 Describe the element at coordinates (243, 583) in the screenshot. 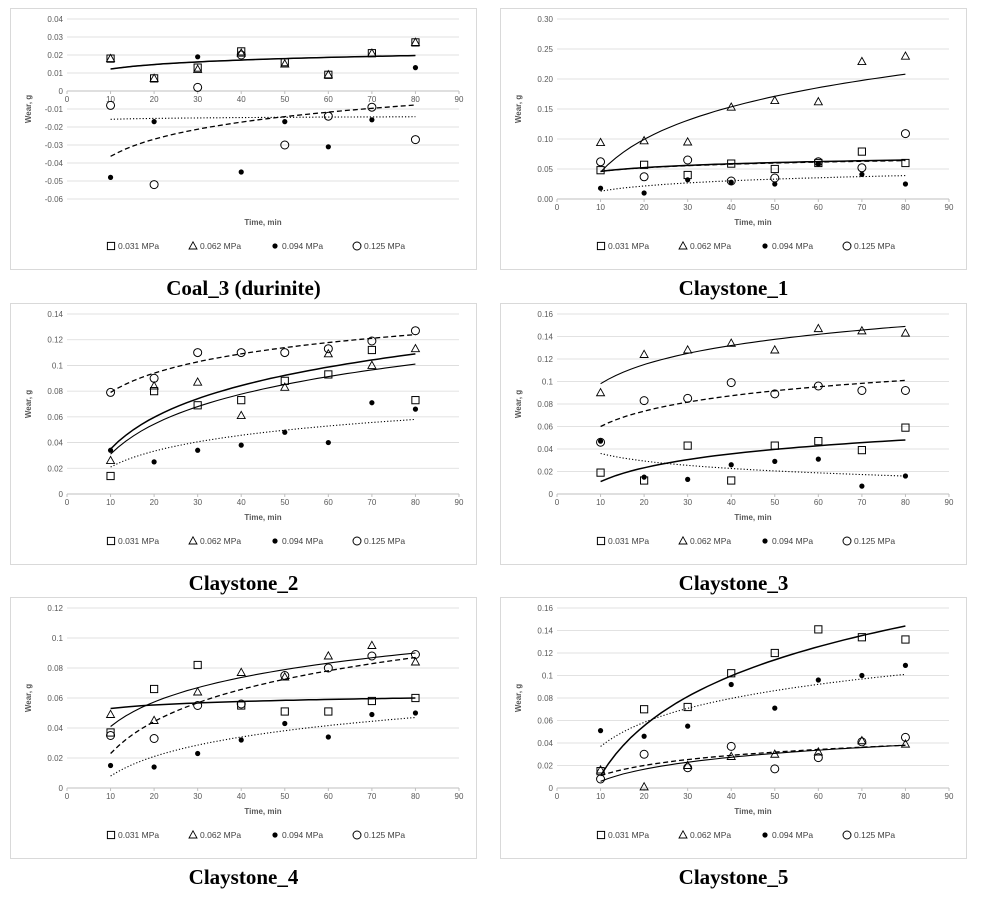

I see `chart-caption: Claystone_2` at that location.